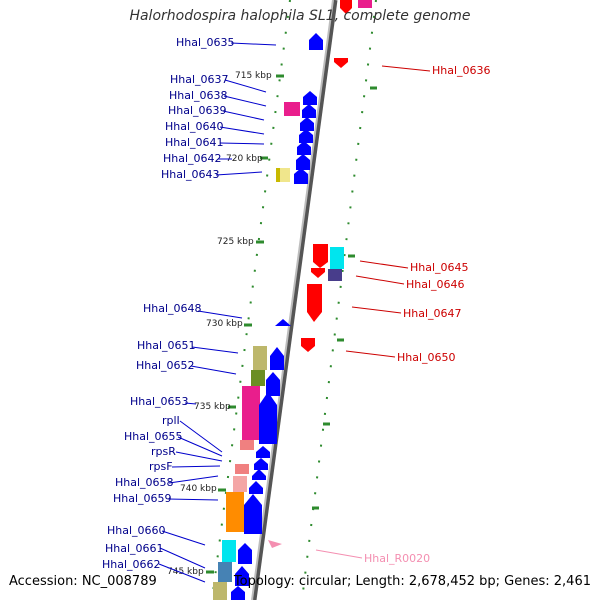 This screenshot has height=604, width=600. Describe the element at coordinates (235, 242) in the screenshot. I see `kbp-tick-label: 725 kbp` at that location.